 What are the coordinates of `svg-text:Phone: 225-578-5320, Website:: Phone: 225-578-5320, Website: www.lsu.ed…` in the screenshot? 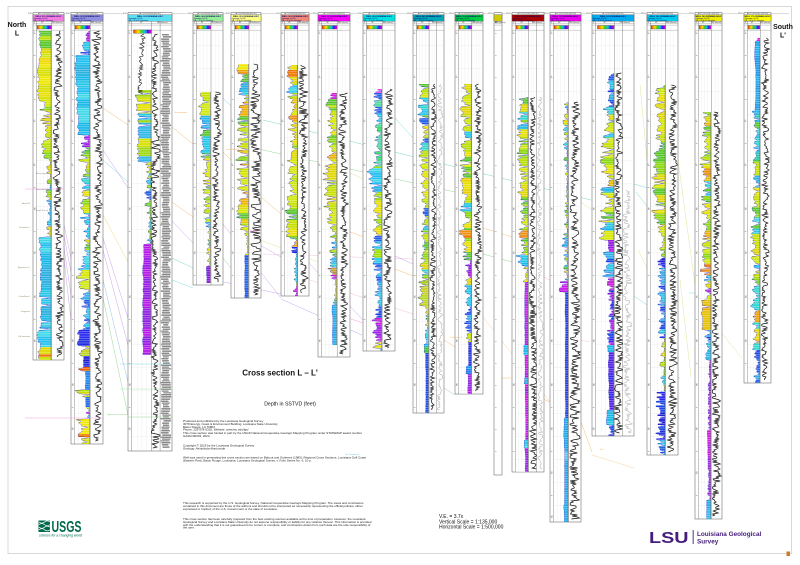 It's located at (216, 430).